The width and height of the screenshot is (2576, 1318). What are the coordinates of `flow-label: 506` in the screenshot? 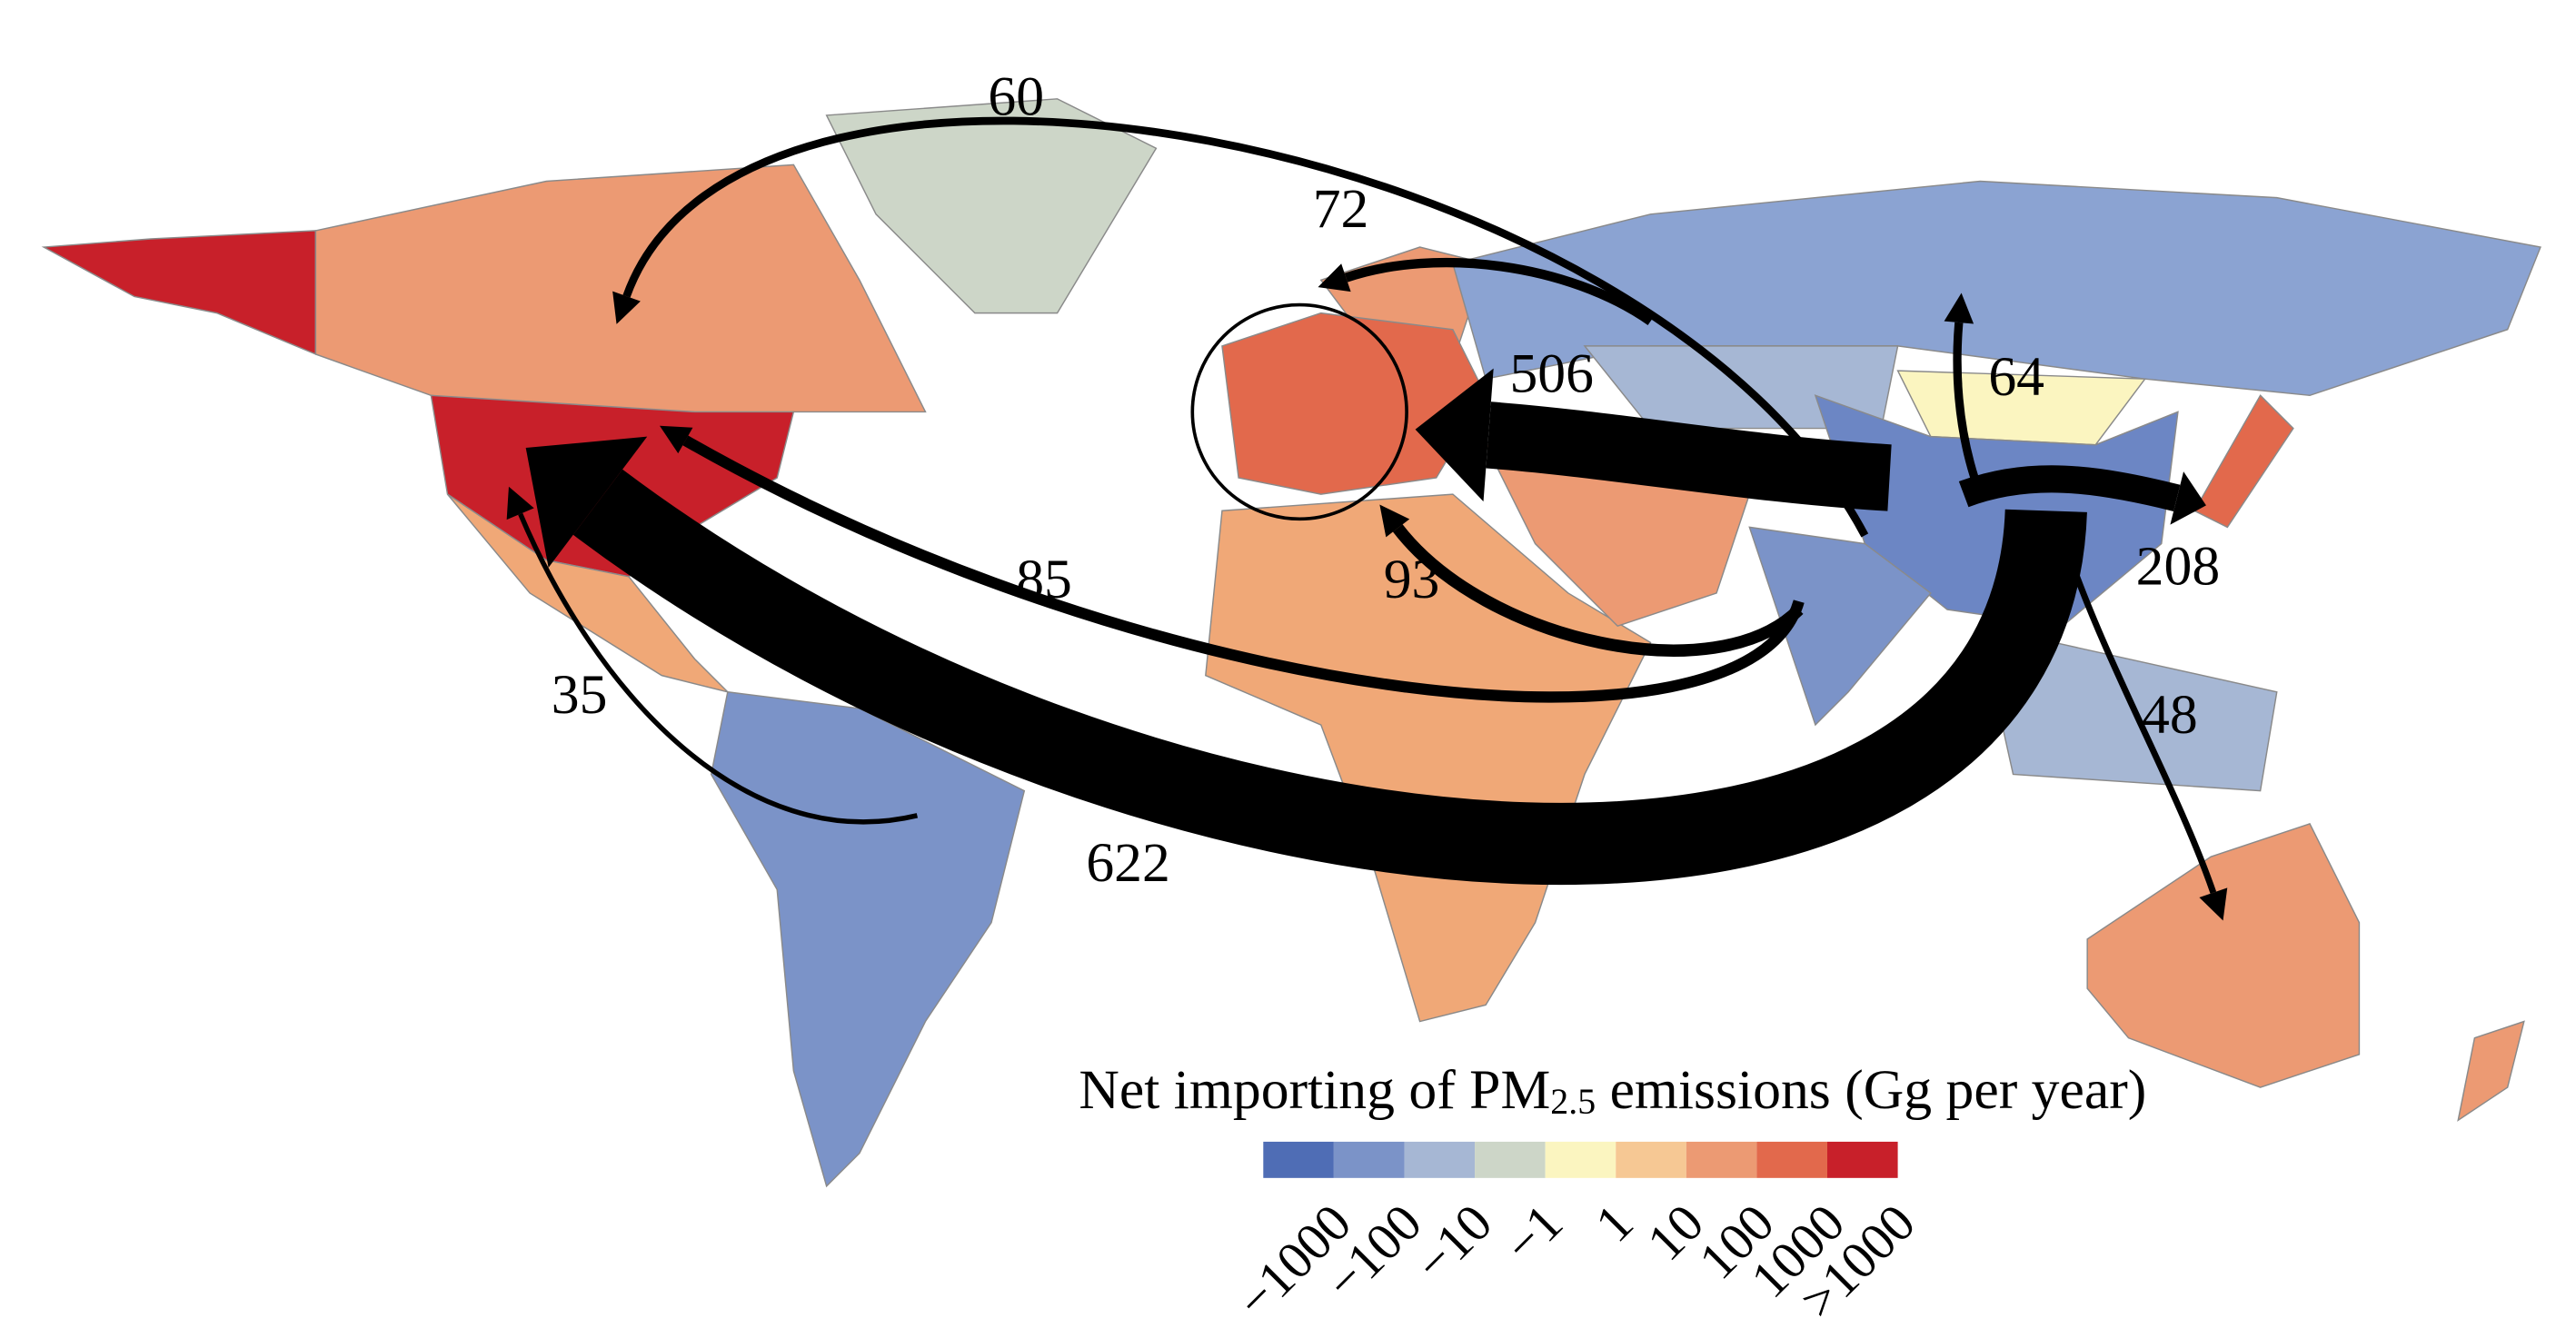 It's located at (1551, 373).